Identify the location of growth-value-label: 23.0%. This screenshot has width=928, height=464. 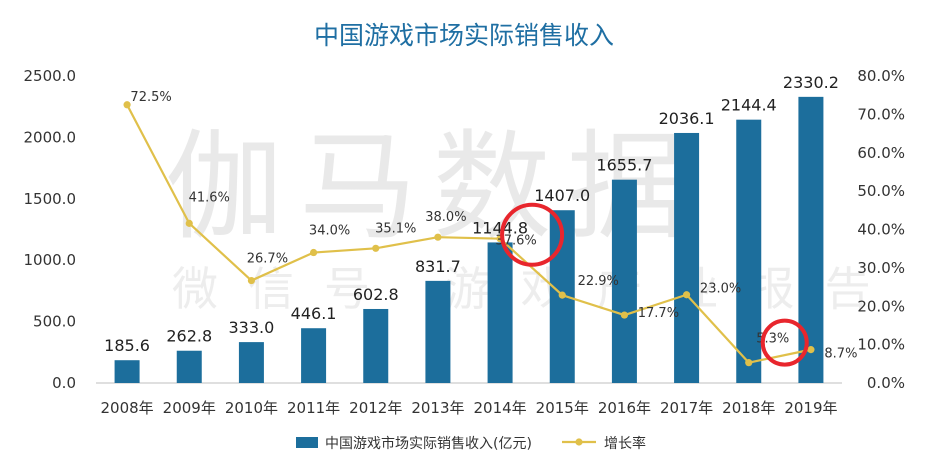
(720, 289).